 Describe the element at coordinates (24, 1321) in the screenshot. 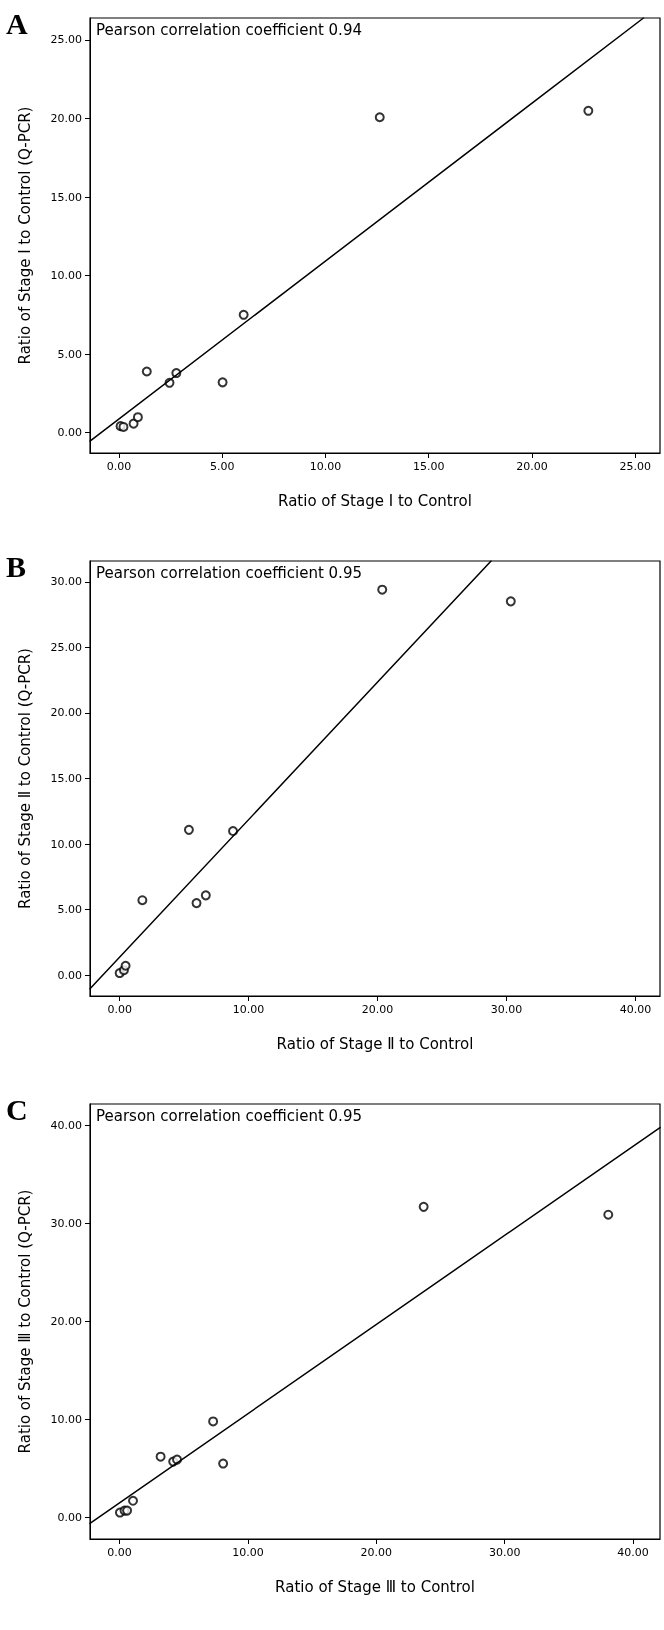

I see `y-axis-title: Ratio of Stage Ⅲ to Control (Q-PCR)` at that location.